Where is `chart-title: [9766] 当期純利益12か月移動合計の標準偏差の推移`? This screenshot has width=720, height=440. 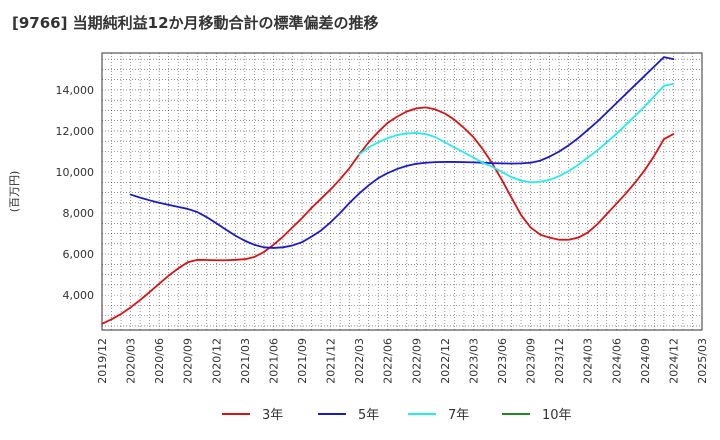
chart-title: [9766] 当期純利益12か月移動合計の標準偏差の推移 is located at coordinates (195, 23).